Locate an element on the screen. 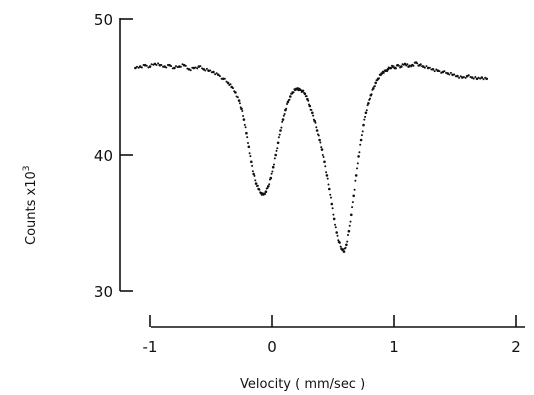 The width and height of the screenshot is (534, 395). x-axis-ticks is located at coordinates (333, 321).